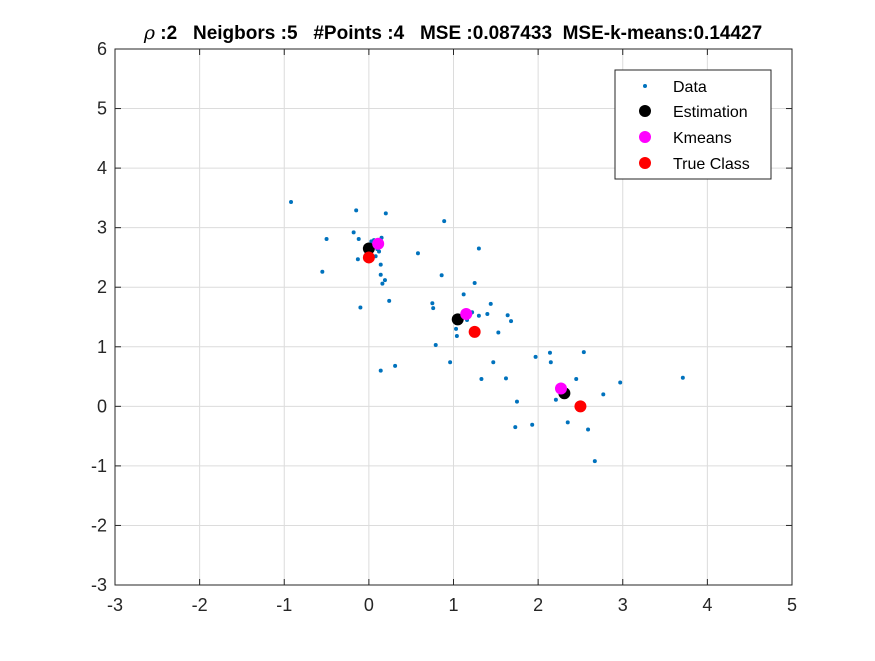  Describe the element at coordinates (538, 605) in the screenshot. I see `x-tick-label: 2` at that location.